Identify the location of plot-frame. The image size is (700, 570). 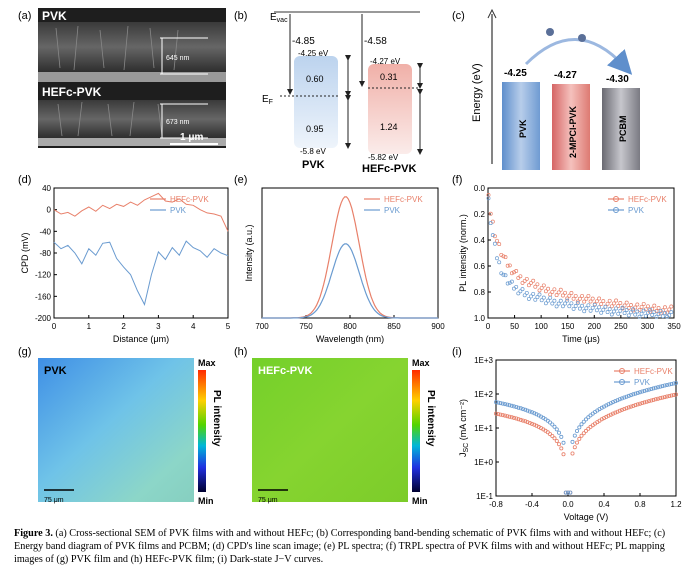
(581, 253).